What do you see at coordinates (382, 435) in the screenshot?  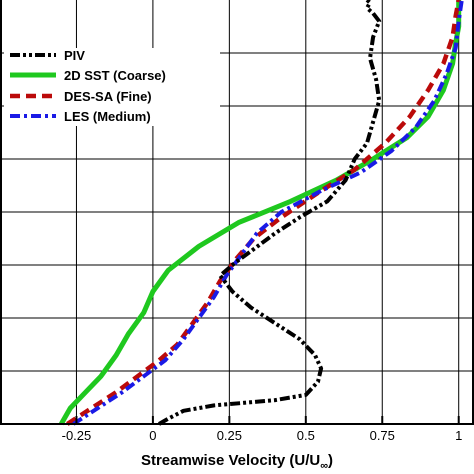 I see `x-tick-label-4: 0.75` at bounding box center [382, 435].